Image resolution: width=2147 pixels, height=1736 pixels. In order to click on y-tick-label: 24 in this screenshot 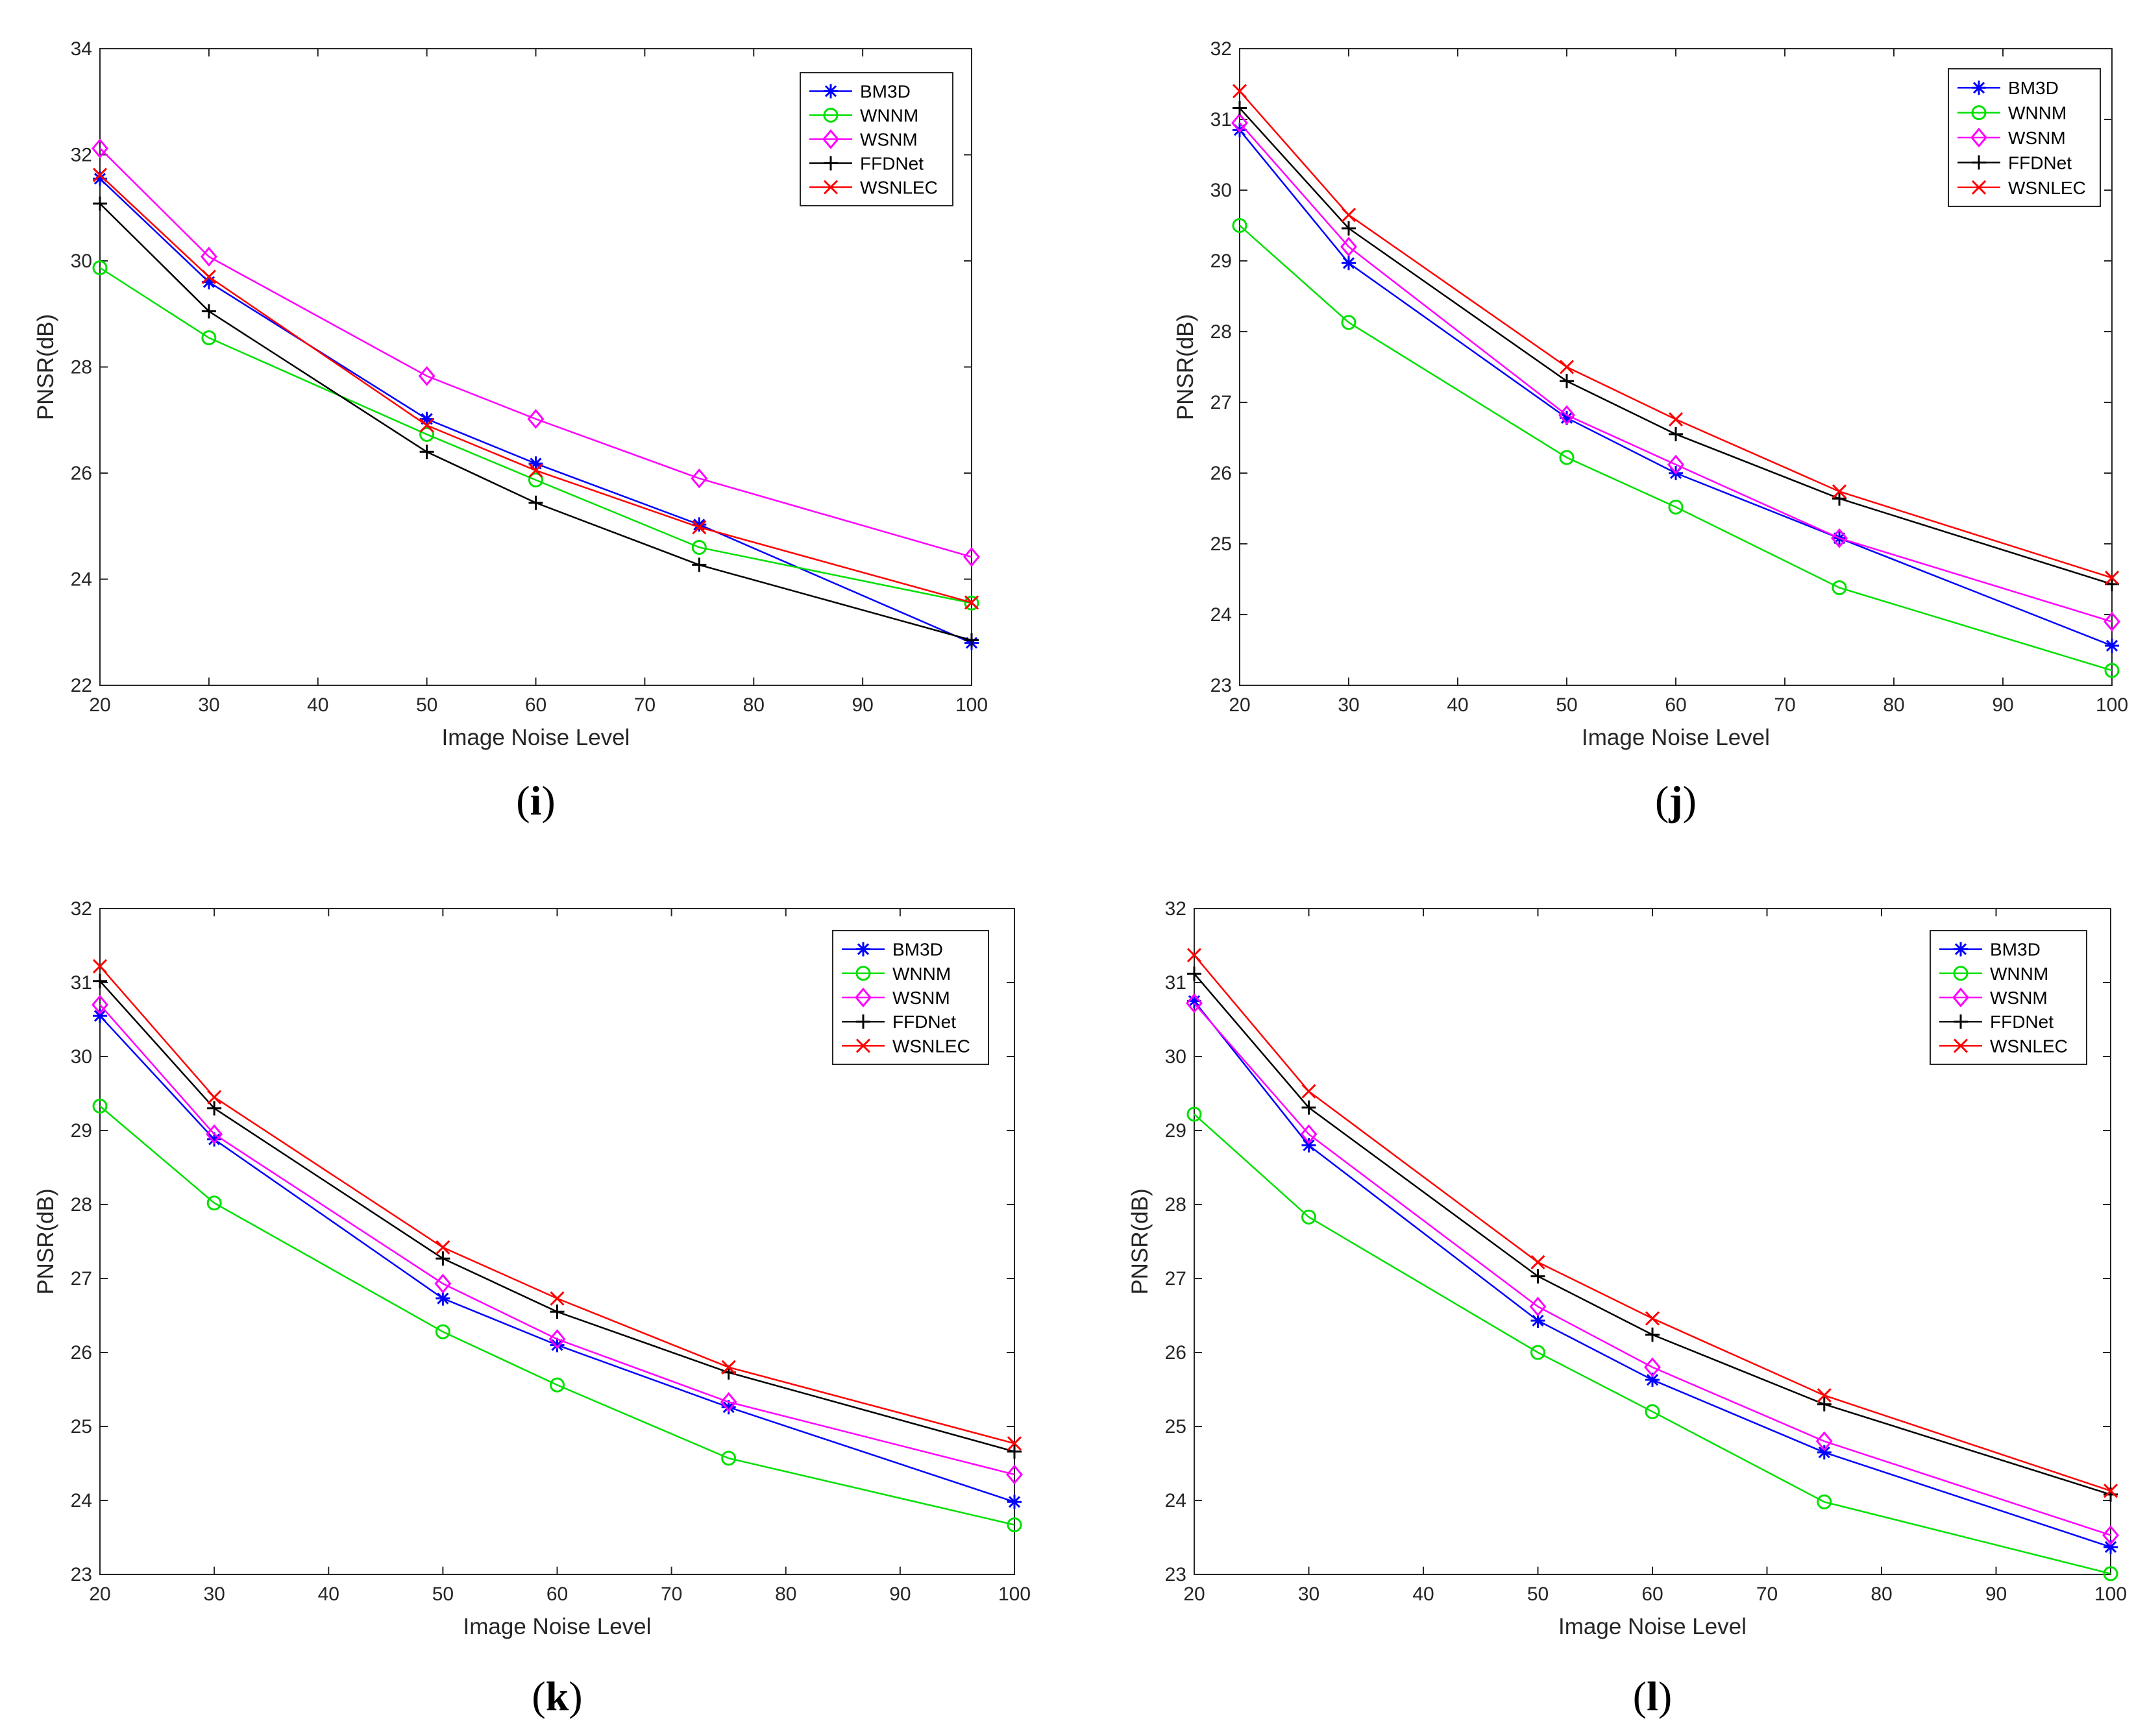, I will do `click(1221, 615)`.